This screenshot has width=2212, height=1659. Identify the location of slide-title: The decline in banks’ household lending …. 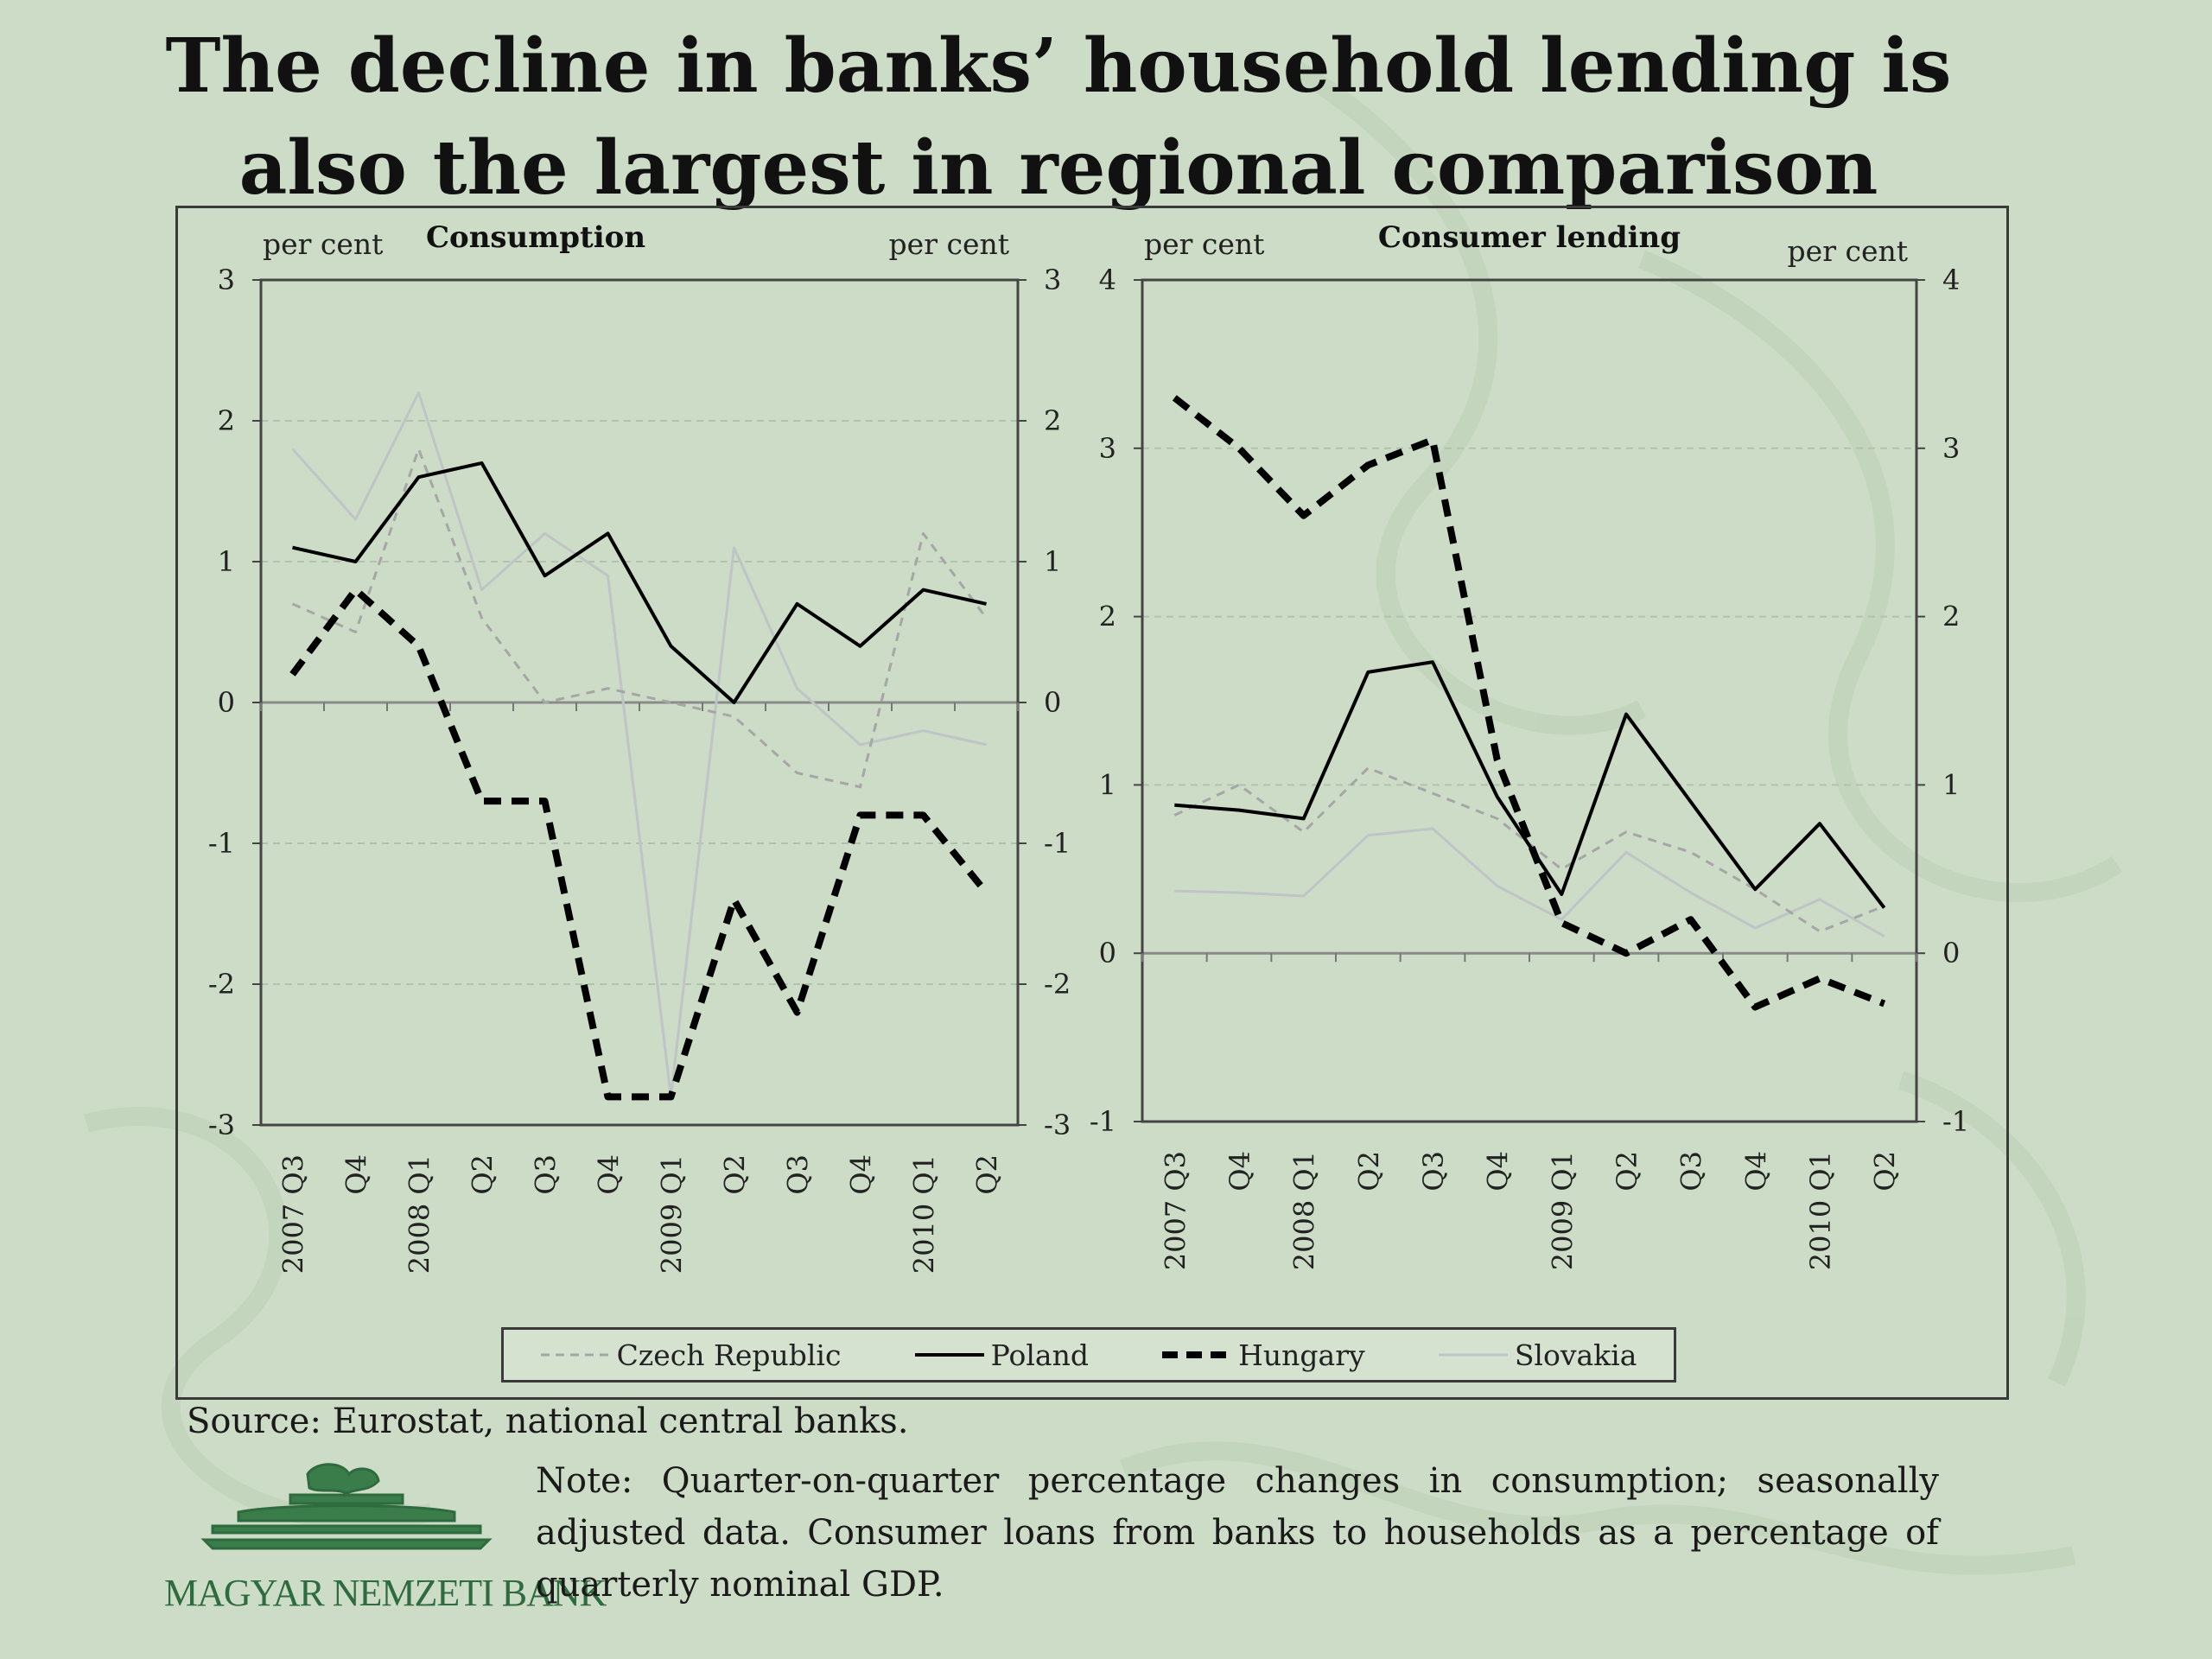
(1058, 117).